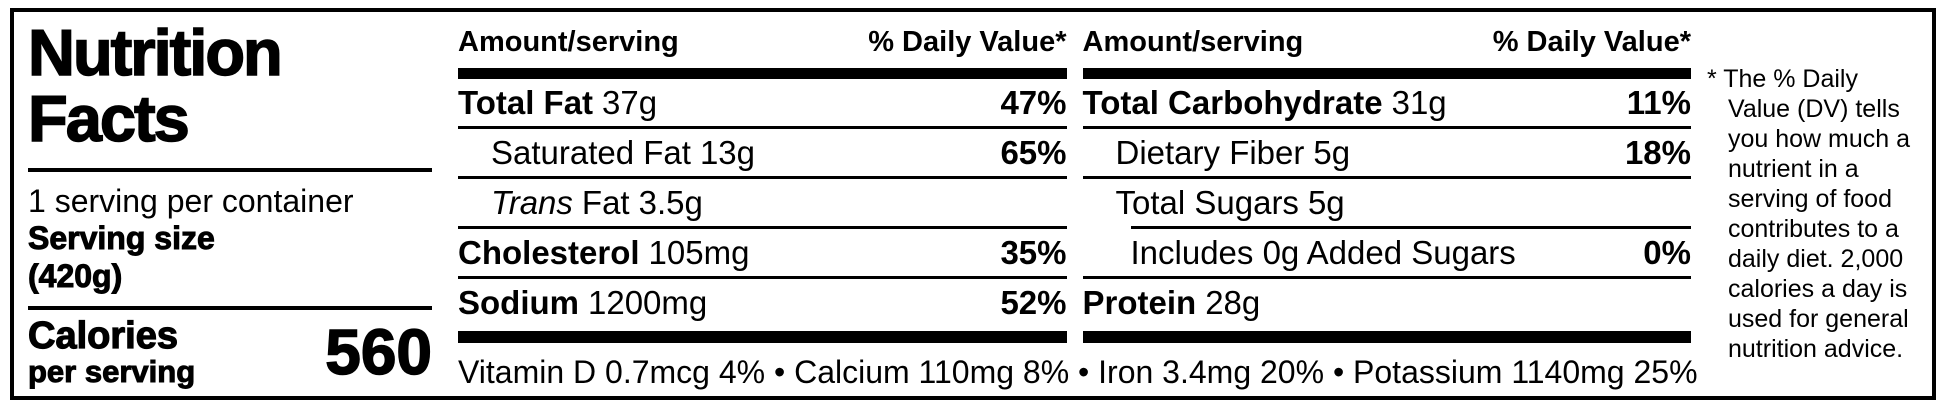  What do you see at coordinates (1233, 302) in the screenshot?
I see `nutrient-amount: 28g` at bounding box center [1233, 302].